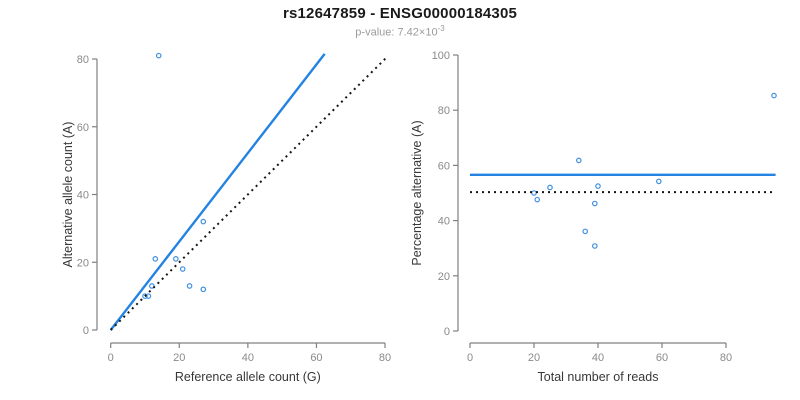 This screenshot has height=400, width=800. What do you see at coordinates (417, 192) in the screenshot?
I see `y-axis-title: Percentage alternative (A)` at bounding box center [417, 192].